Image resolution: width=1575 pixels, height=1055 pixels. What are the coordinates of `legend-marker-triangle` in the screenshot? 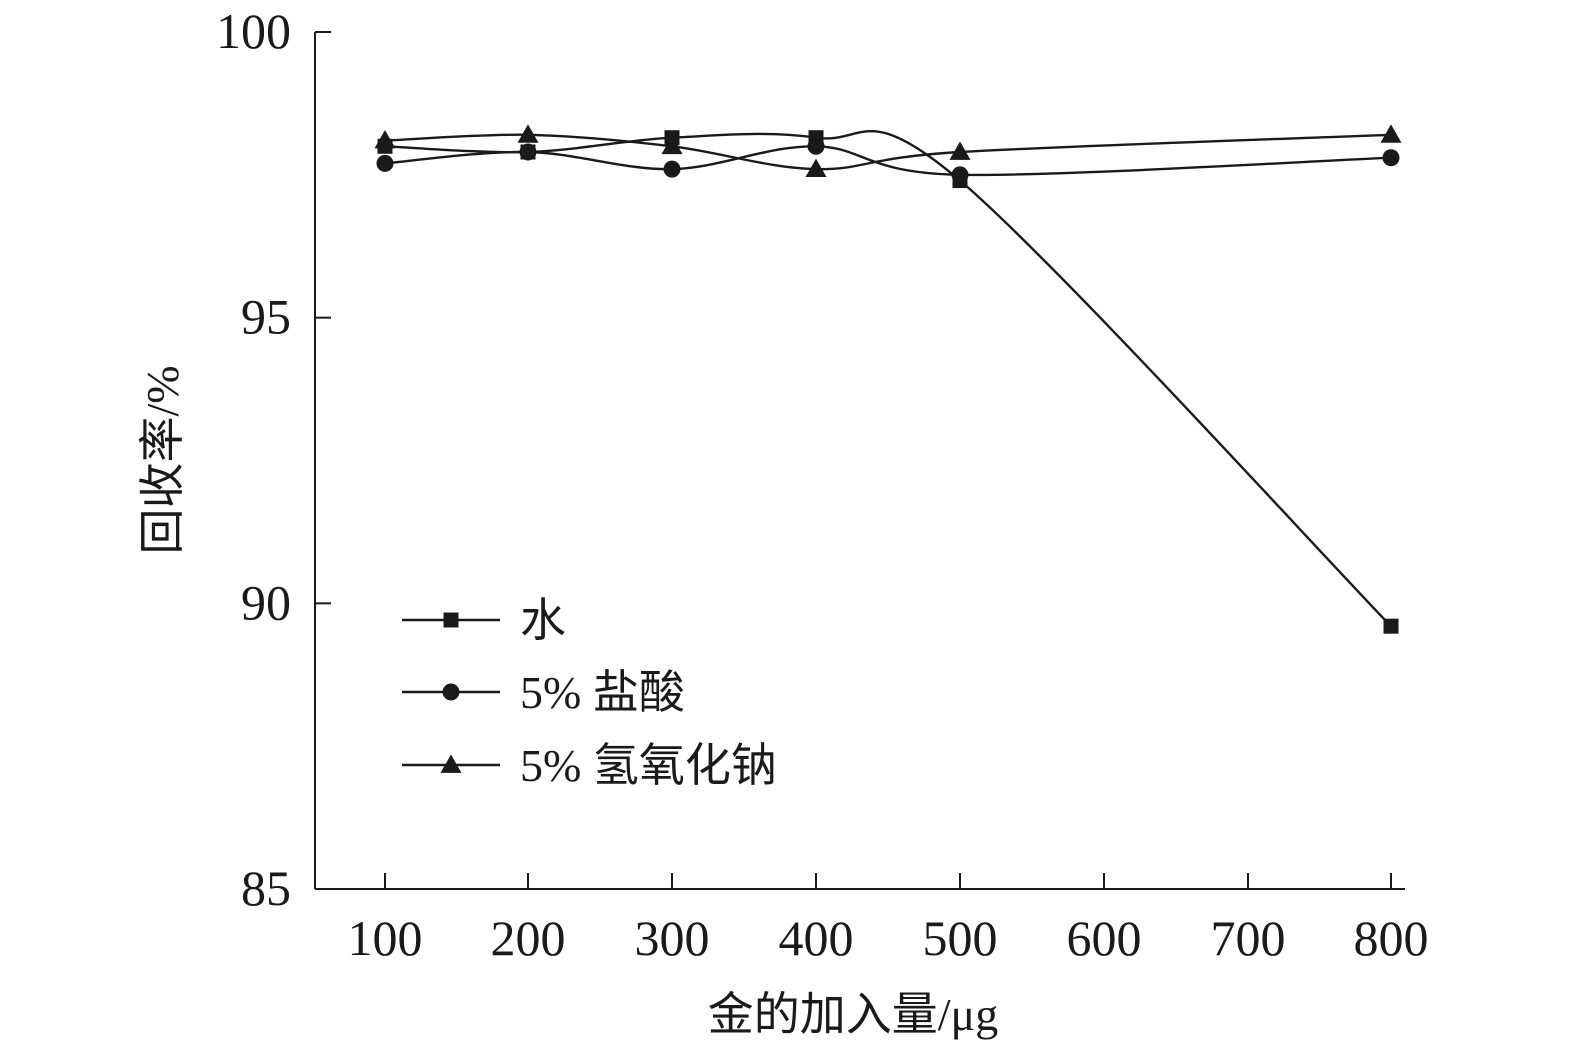 It's located at (451, 763).